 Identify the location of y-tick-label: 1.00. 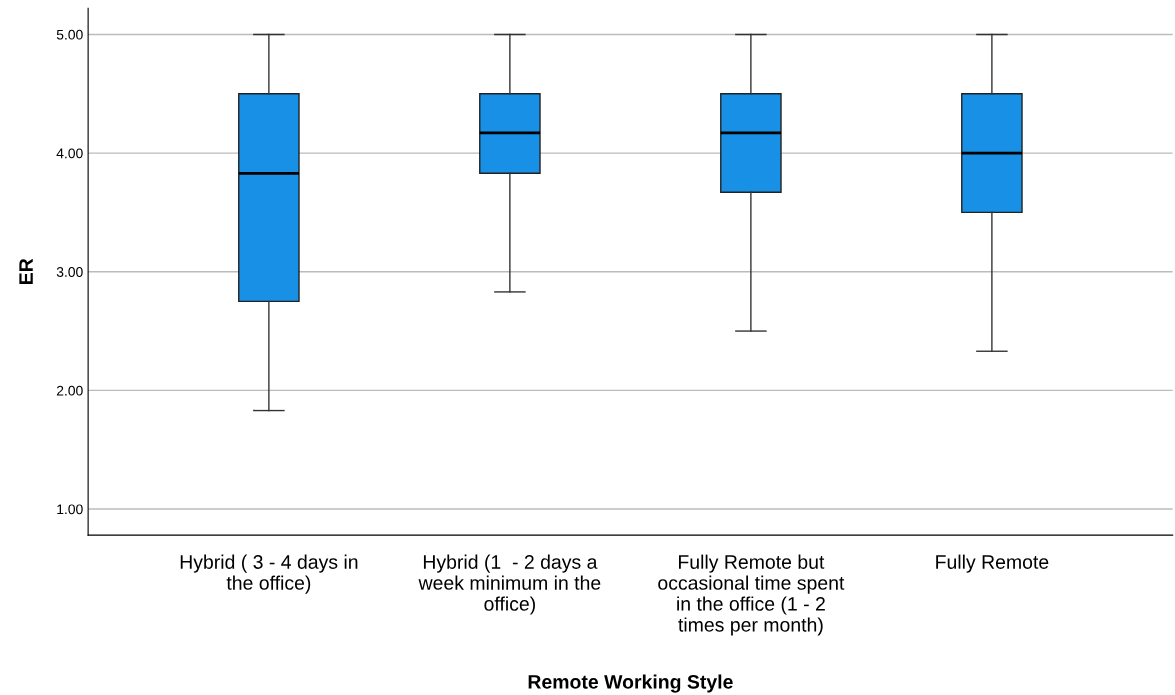
(70, 509).